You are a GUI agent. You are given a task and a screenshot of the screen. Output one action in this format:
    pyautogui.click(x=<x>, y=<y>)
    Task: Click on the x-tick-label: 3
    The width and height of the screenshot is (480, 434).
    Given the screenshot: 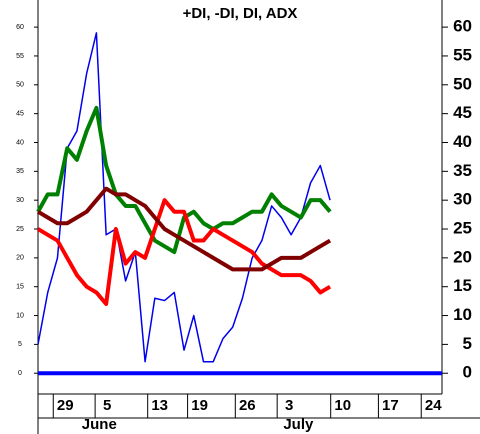 What is the action you would take?
    pyautogui.click(x=289, y=405)
    